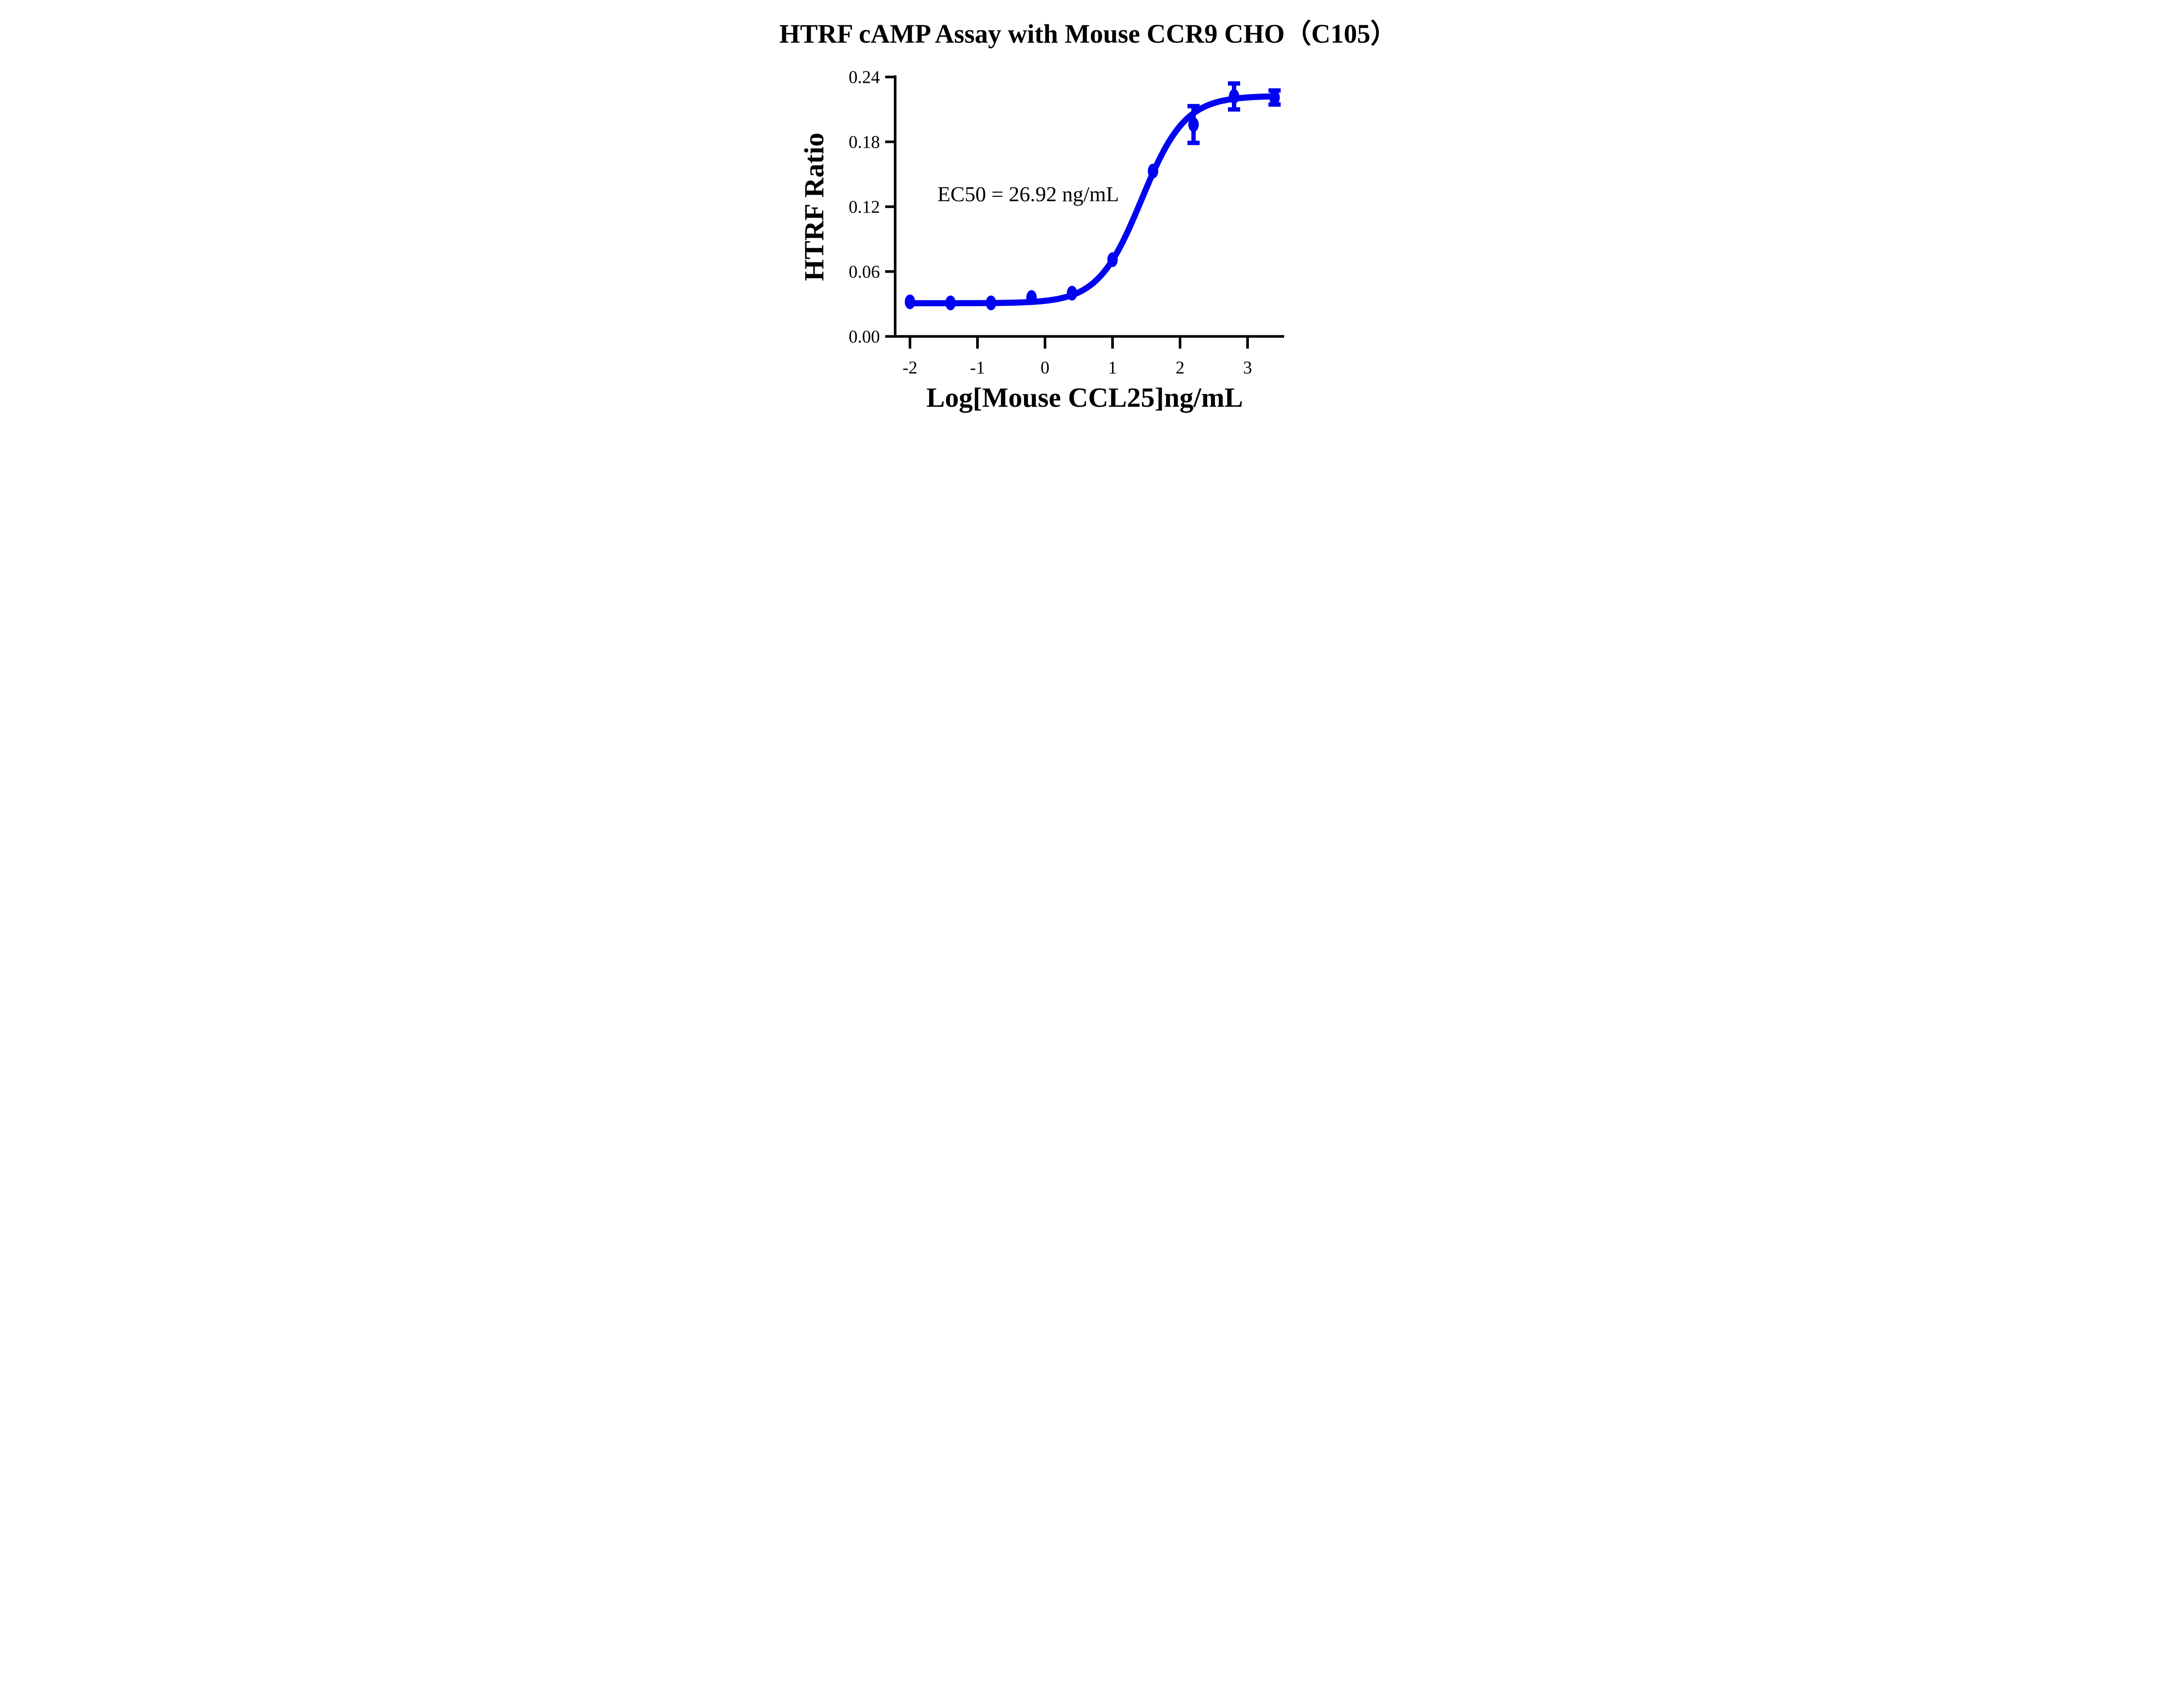  I want to click on ec50-annotation: EC50 = 26.92 ng/mL, so click(1028, 194).